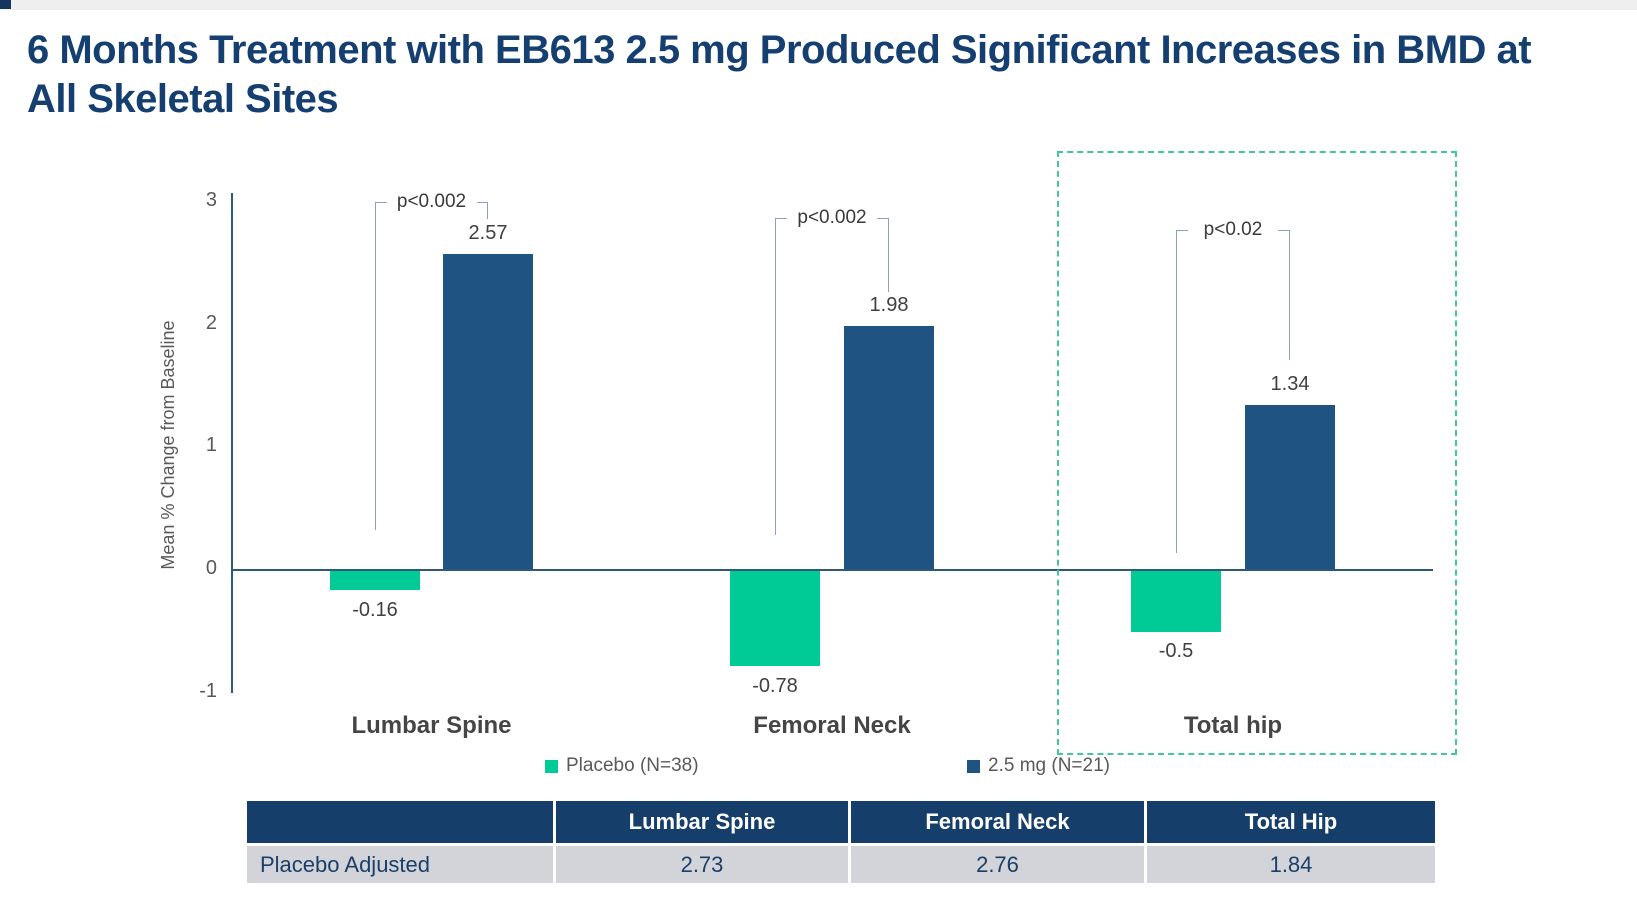 The height and width of the screenshot is (909, 1637). I want to click on table-row-label: Placebo Adjusted, so click(400, 864).